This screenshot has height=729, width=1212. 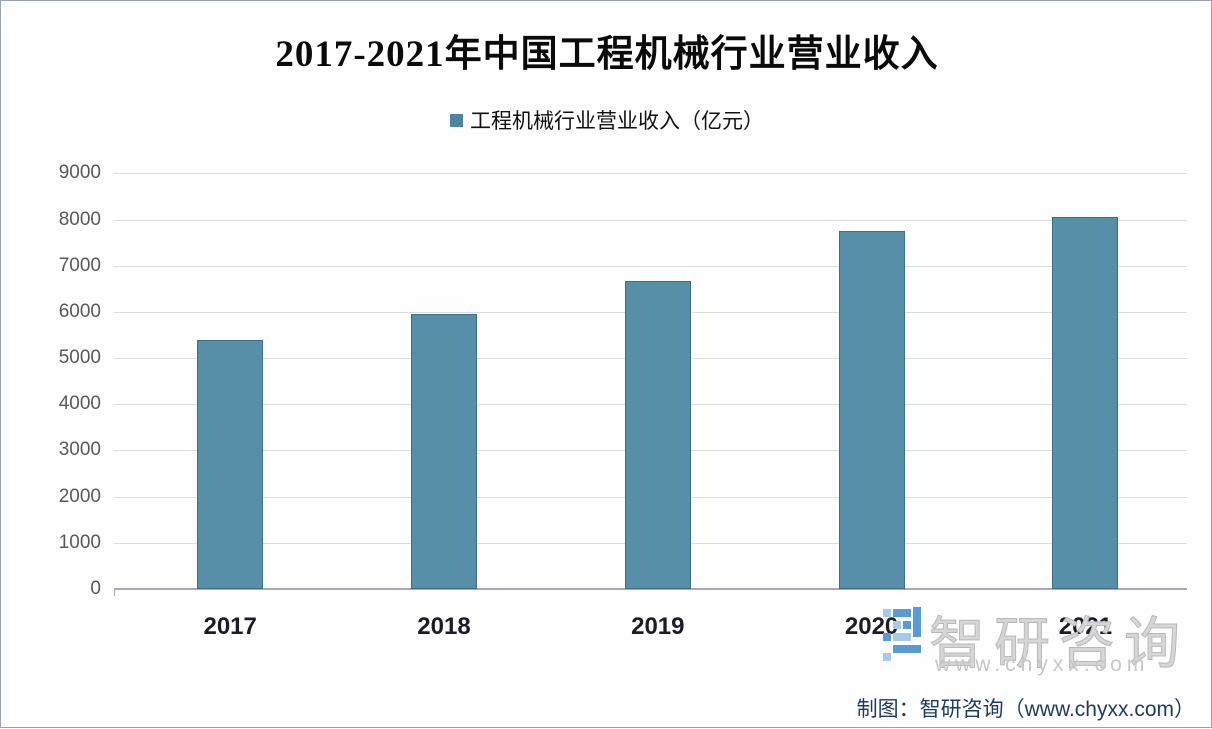 I want to click on x-axis-tick-label: 2019, so click(x=658, y=626).